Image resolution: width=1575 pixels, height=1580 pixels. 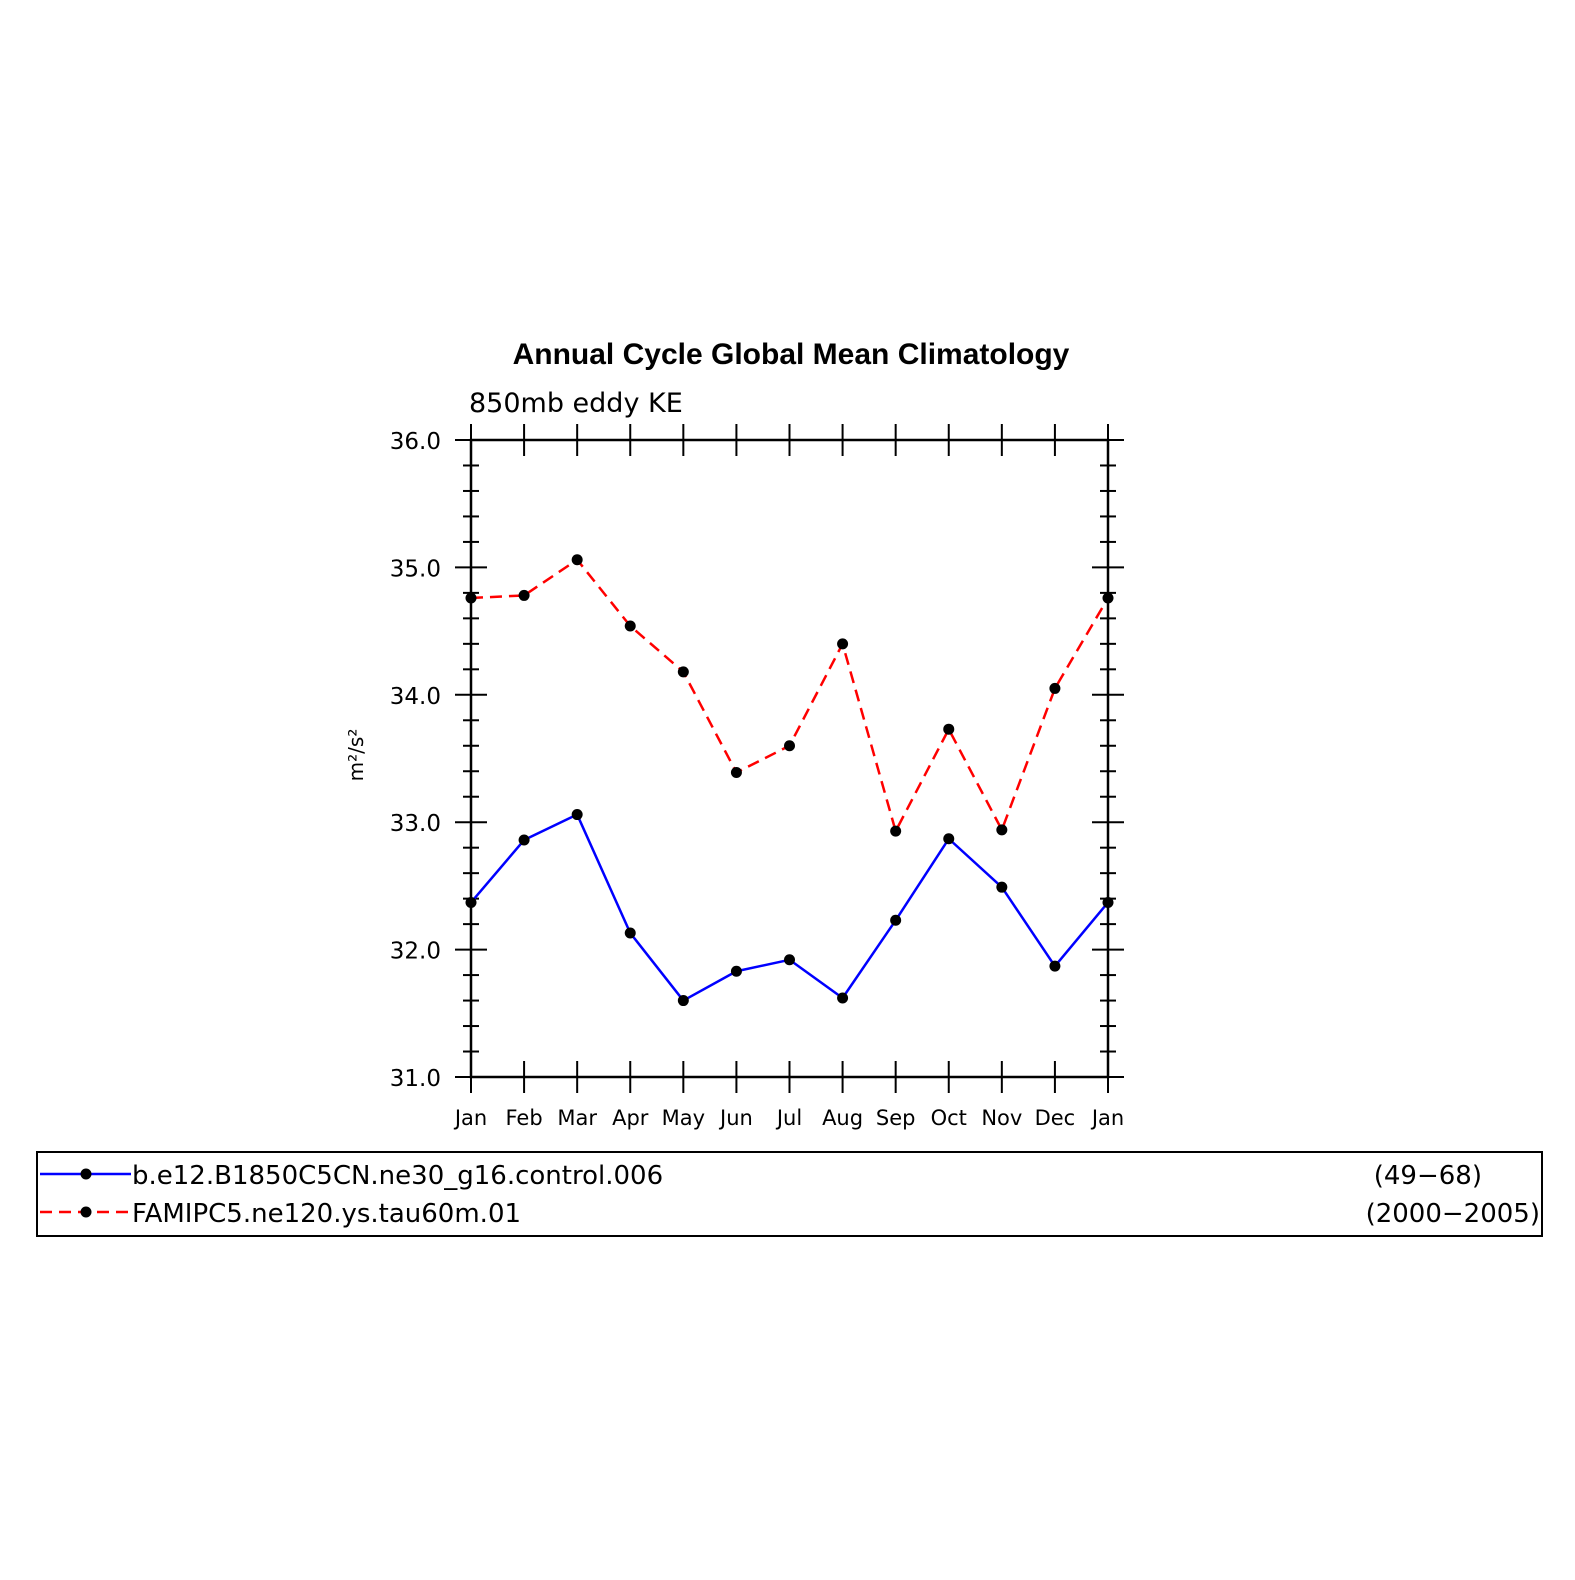 I want to click on y-tick-label: 36.0, so click(x=415, y=442).